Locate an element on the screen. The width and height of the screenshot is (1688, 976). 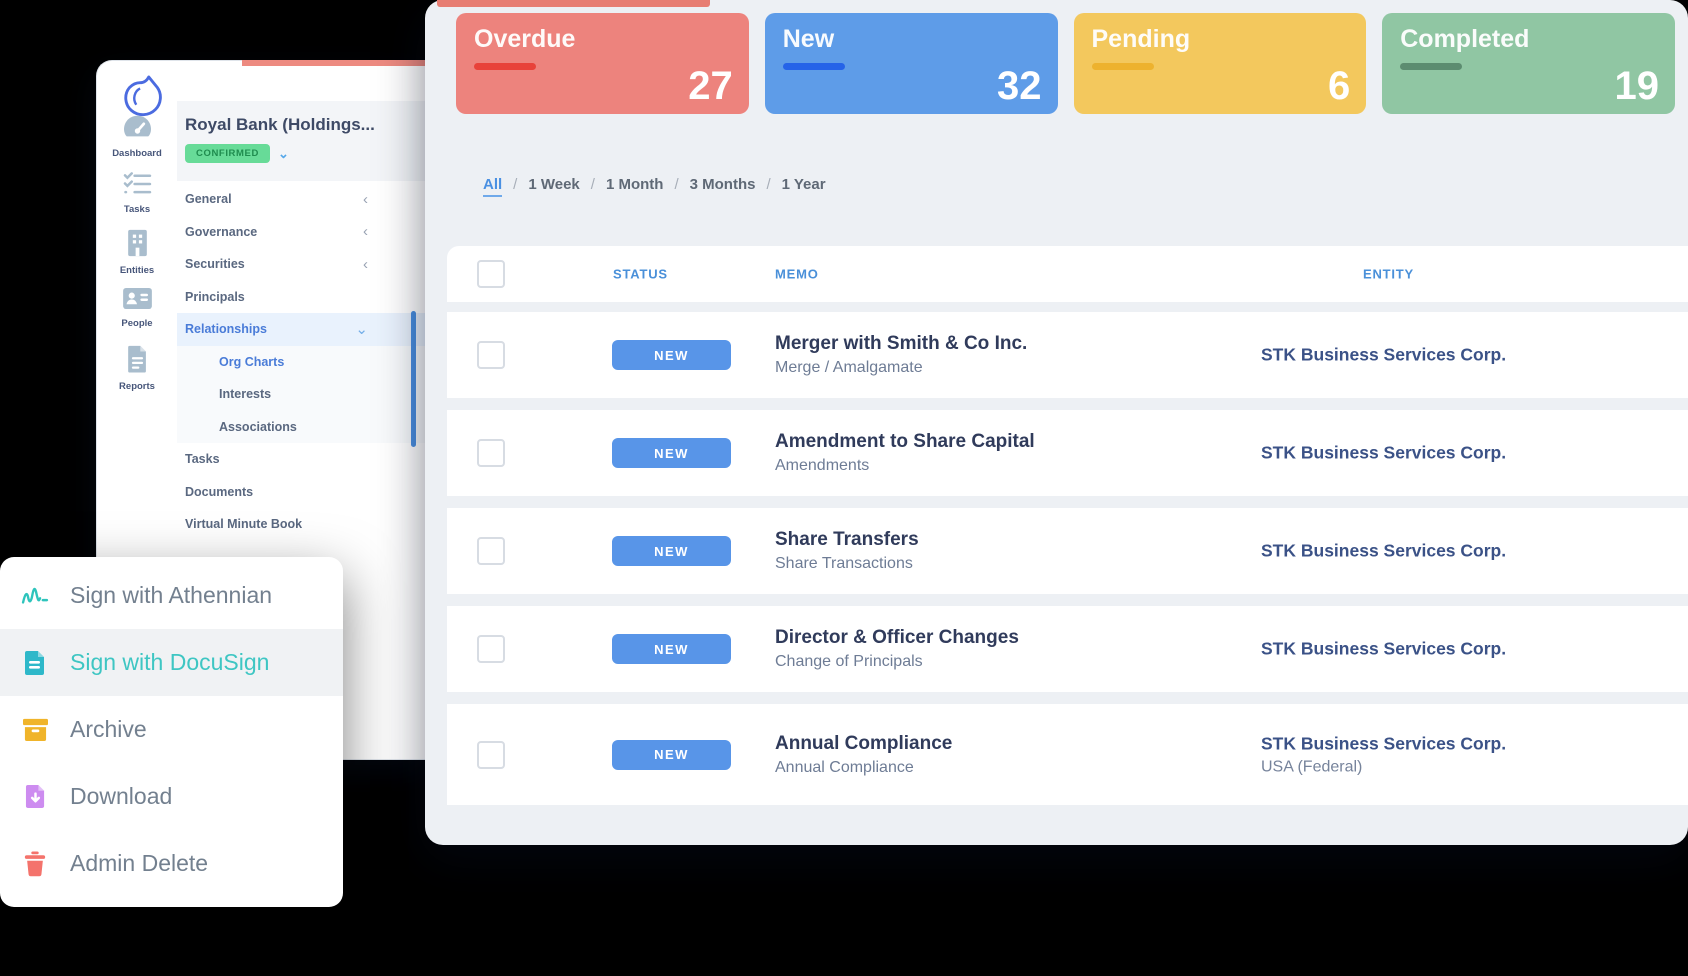
icon-rail: Dashboard Tasks Entities People is located at coordinates (137, 258).